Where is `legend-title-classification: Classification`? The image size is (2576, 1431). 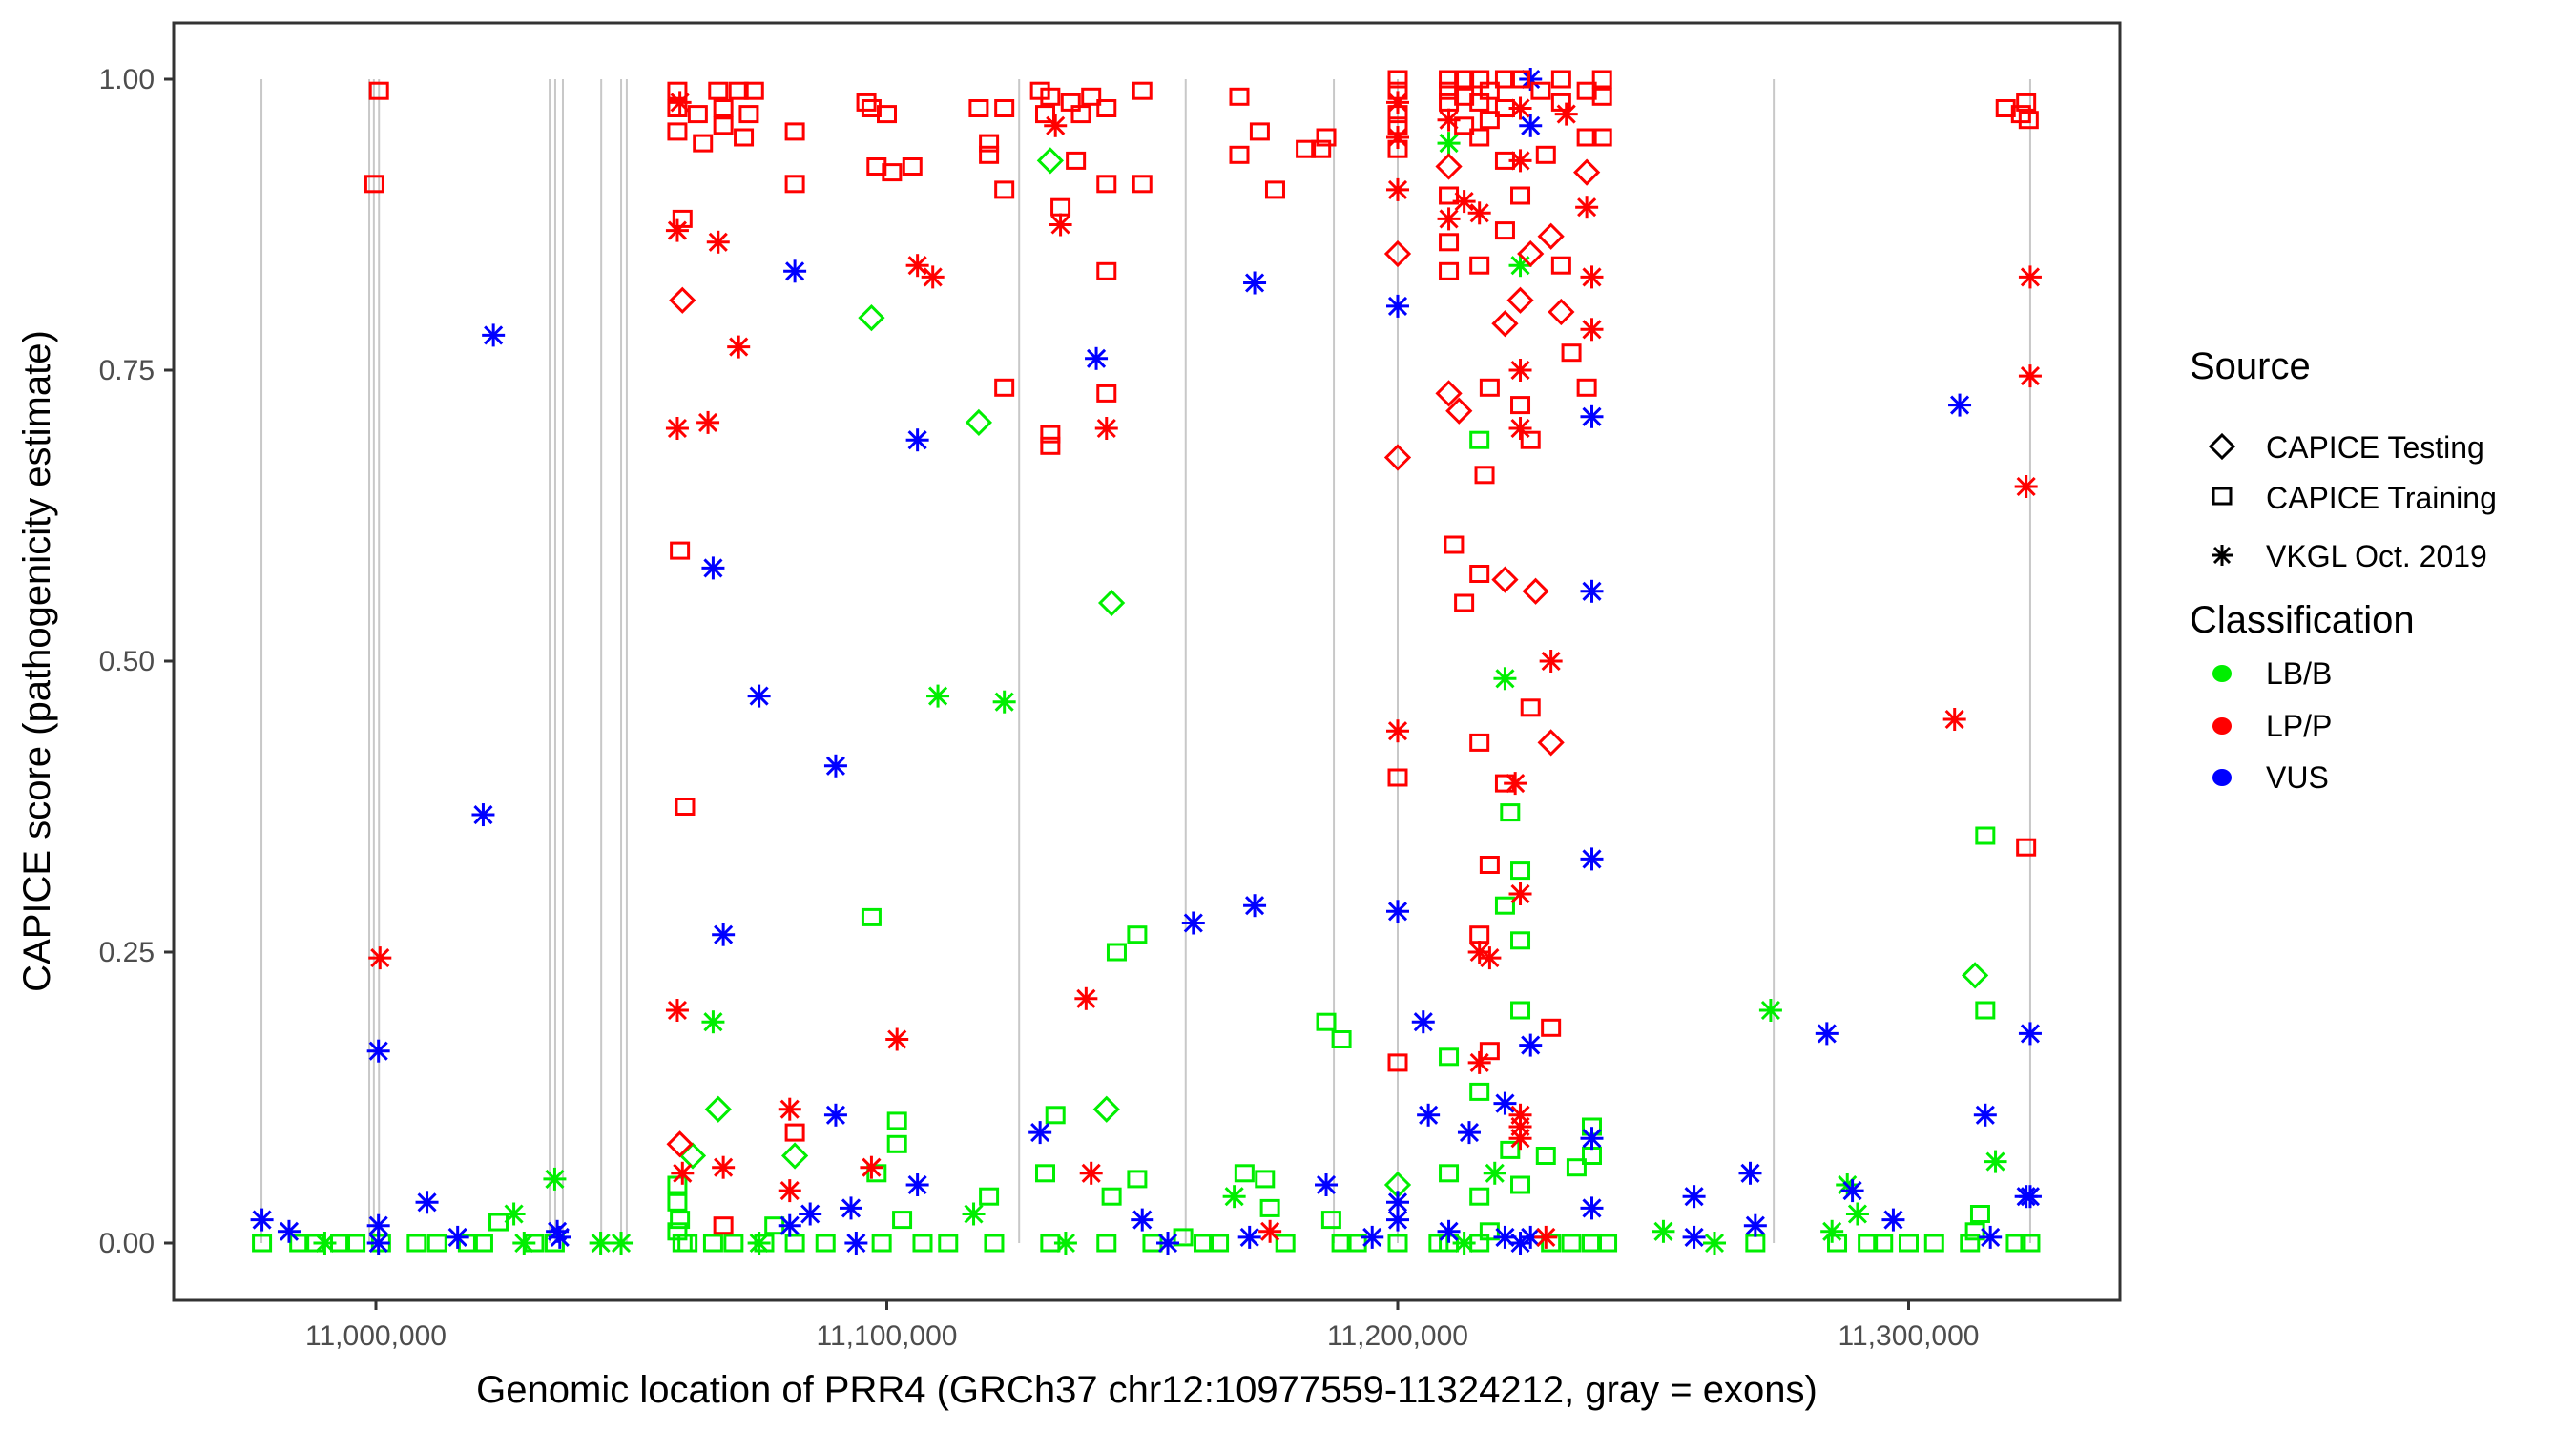
legend-title-classification: Classification is located at coordinates (2302, 620).